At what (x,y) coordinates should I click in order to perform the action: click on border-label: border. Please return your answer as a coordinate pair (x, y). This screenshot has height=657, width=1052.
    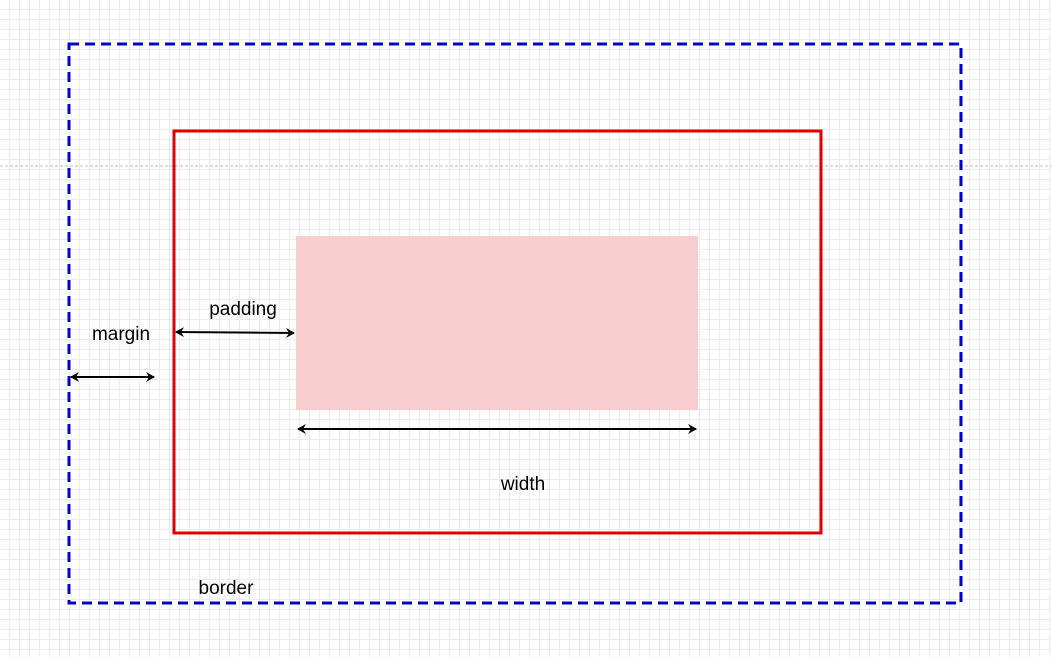
    Looking at the image, I should click on (227, 588).